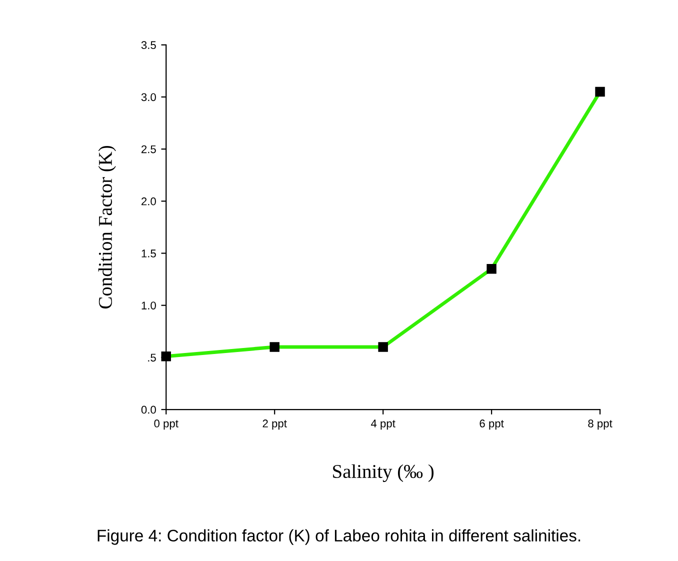 The image size is (678, 561). I want to click on x-tick-label: 0 ppt, so click(166, 425).